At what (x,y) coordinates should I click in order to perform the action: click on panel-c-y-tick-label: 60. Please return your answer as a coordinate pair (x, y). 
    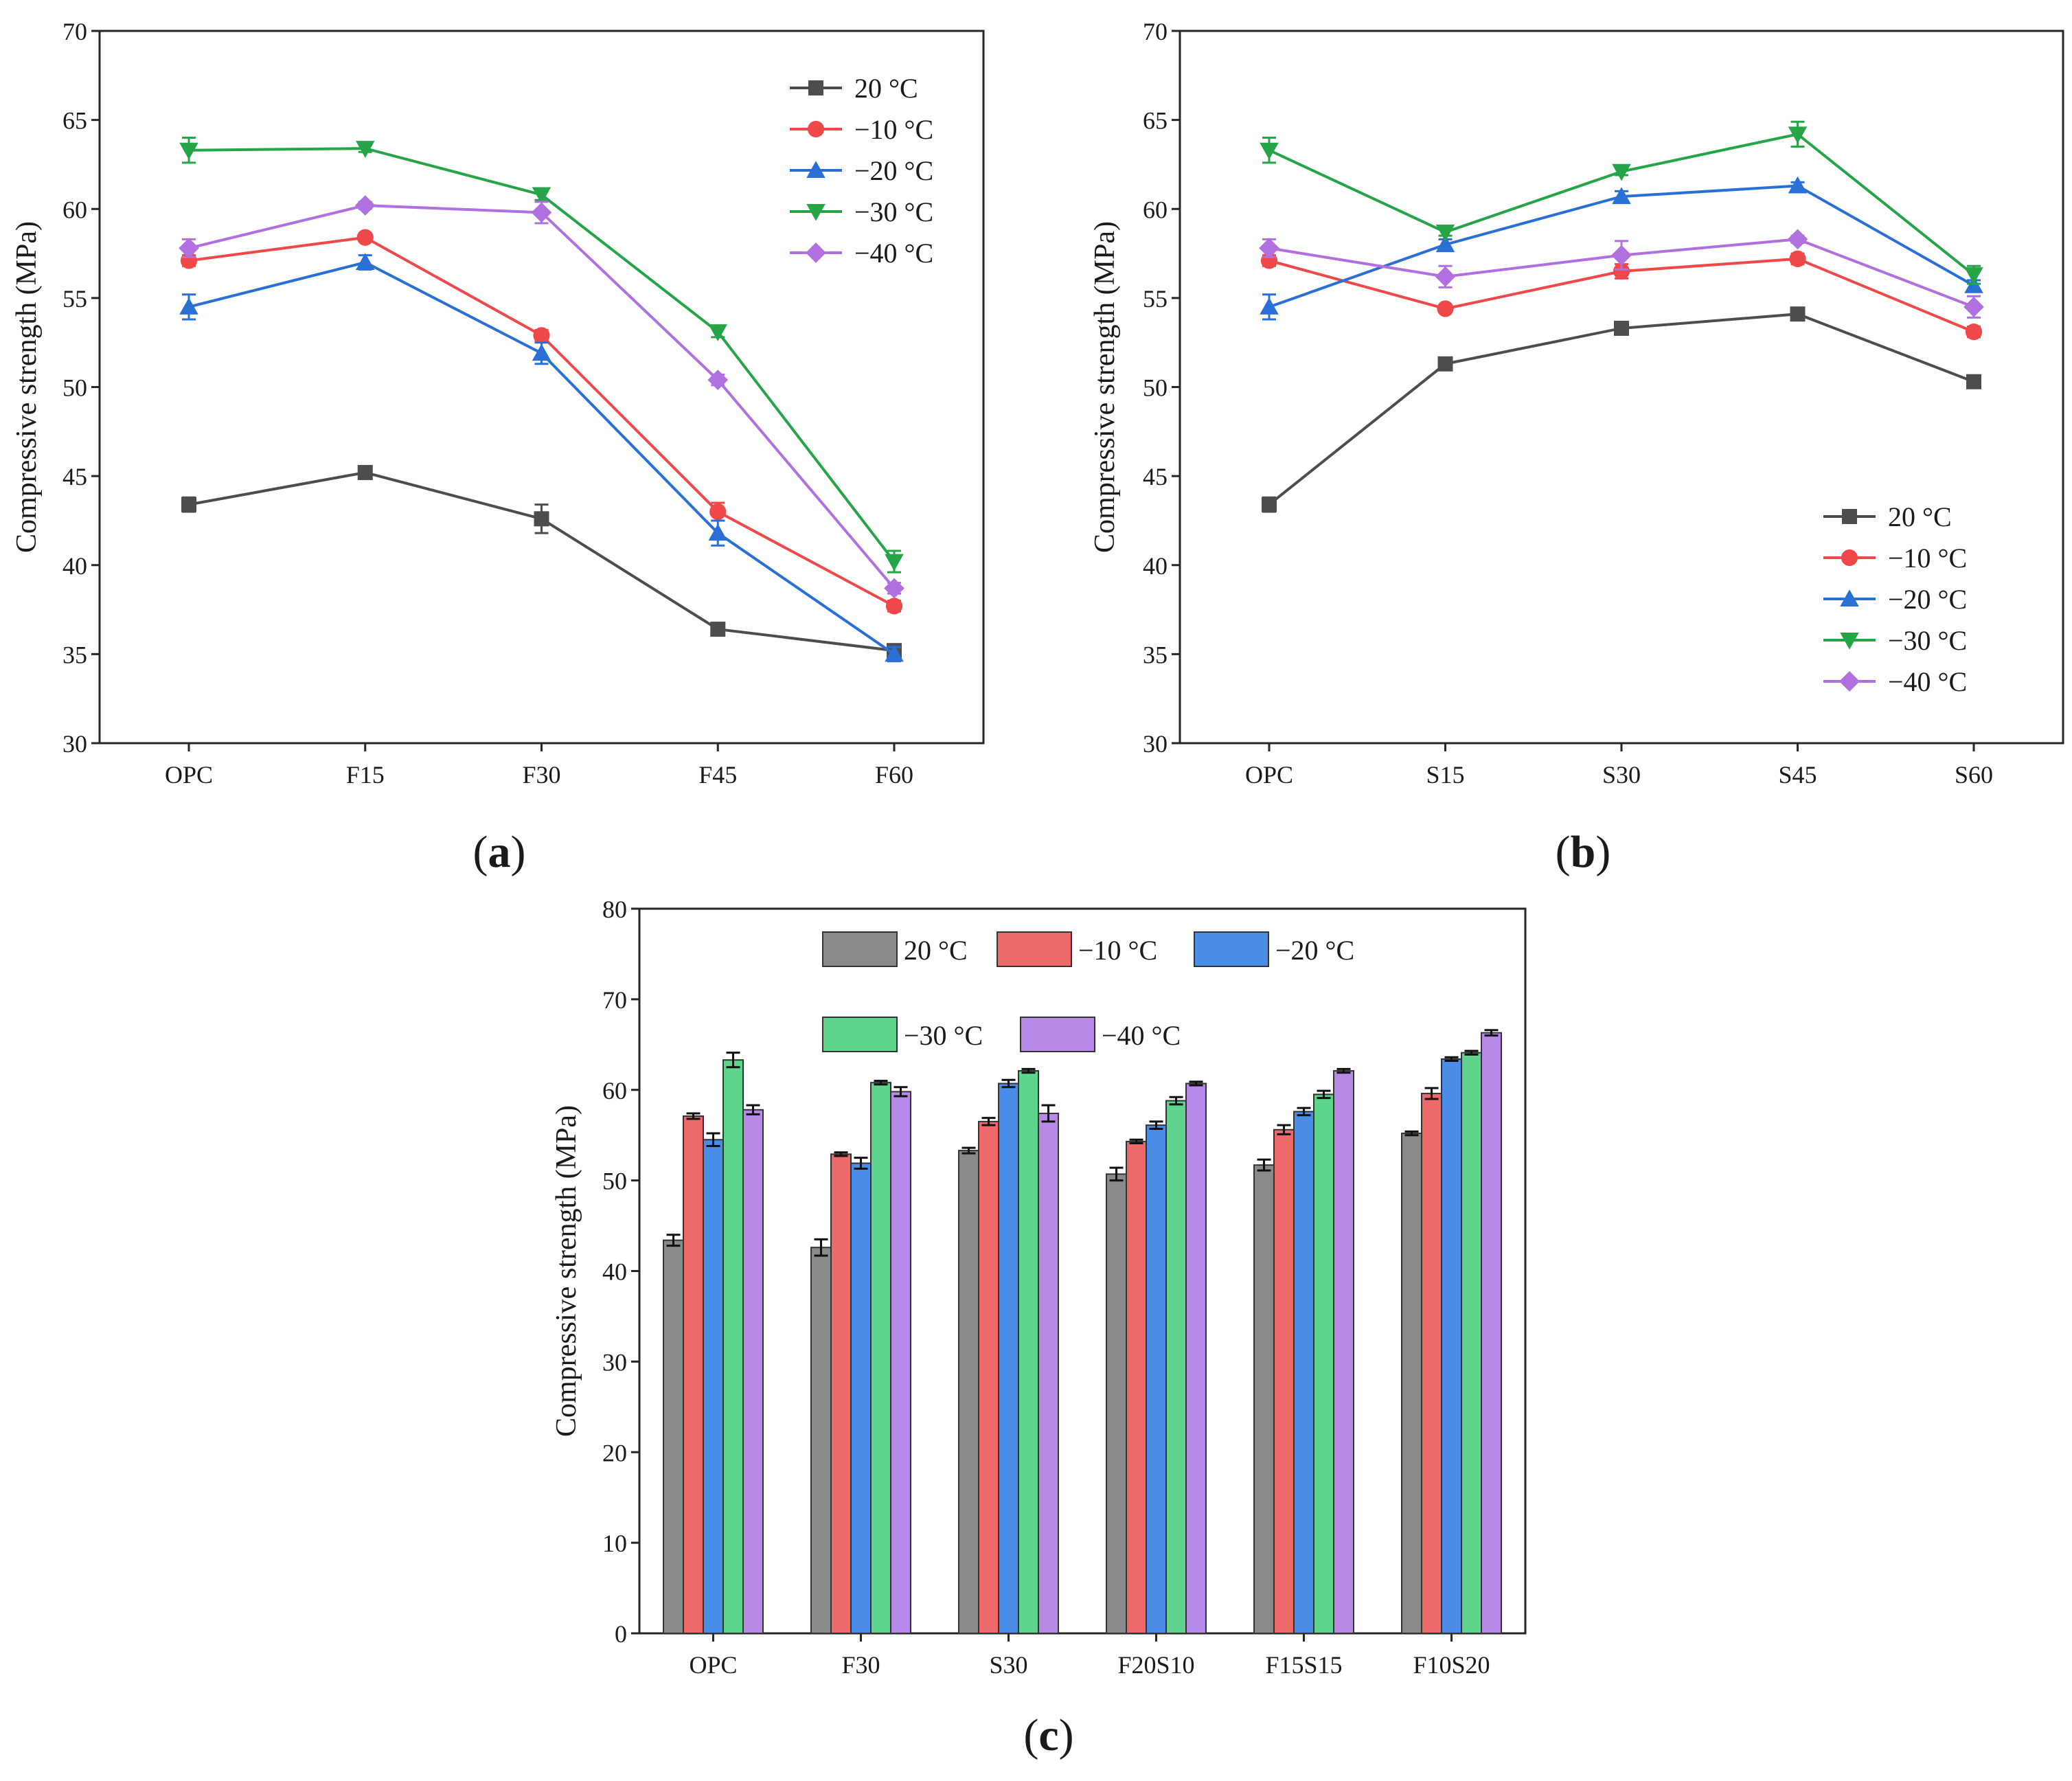
    Looking at the image, I should click on (614, 1090).